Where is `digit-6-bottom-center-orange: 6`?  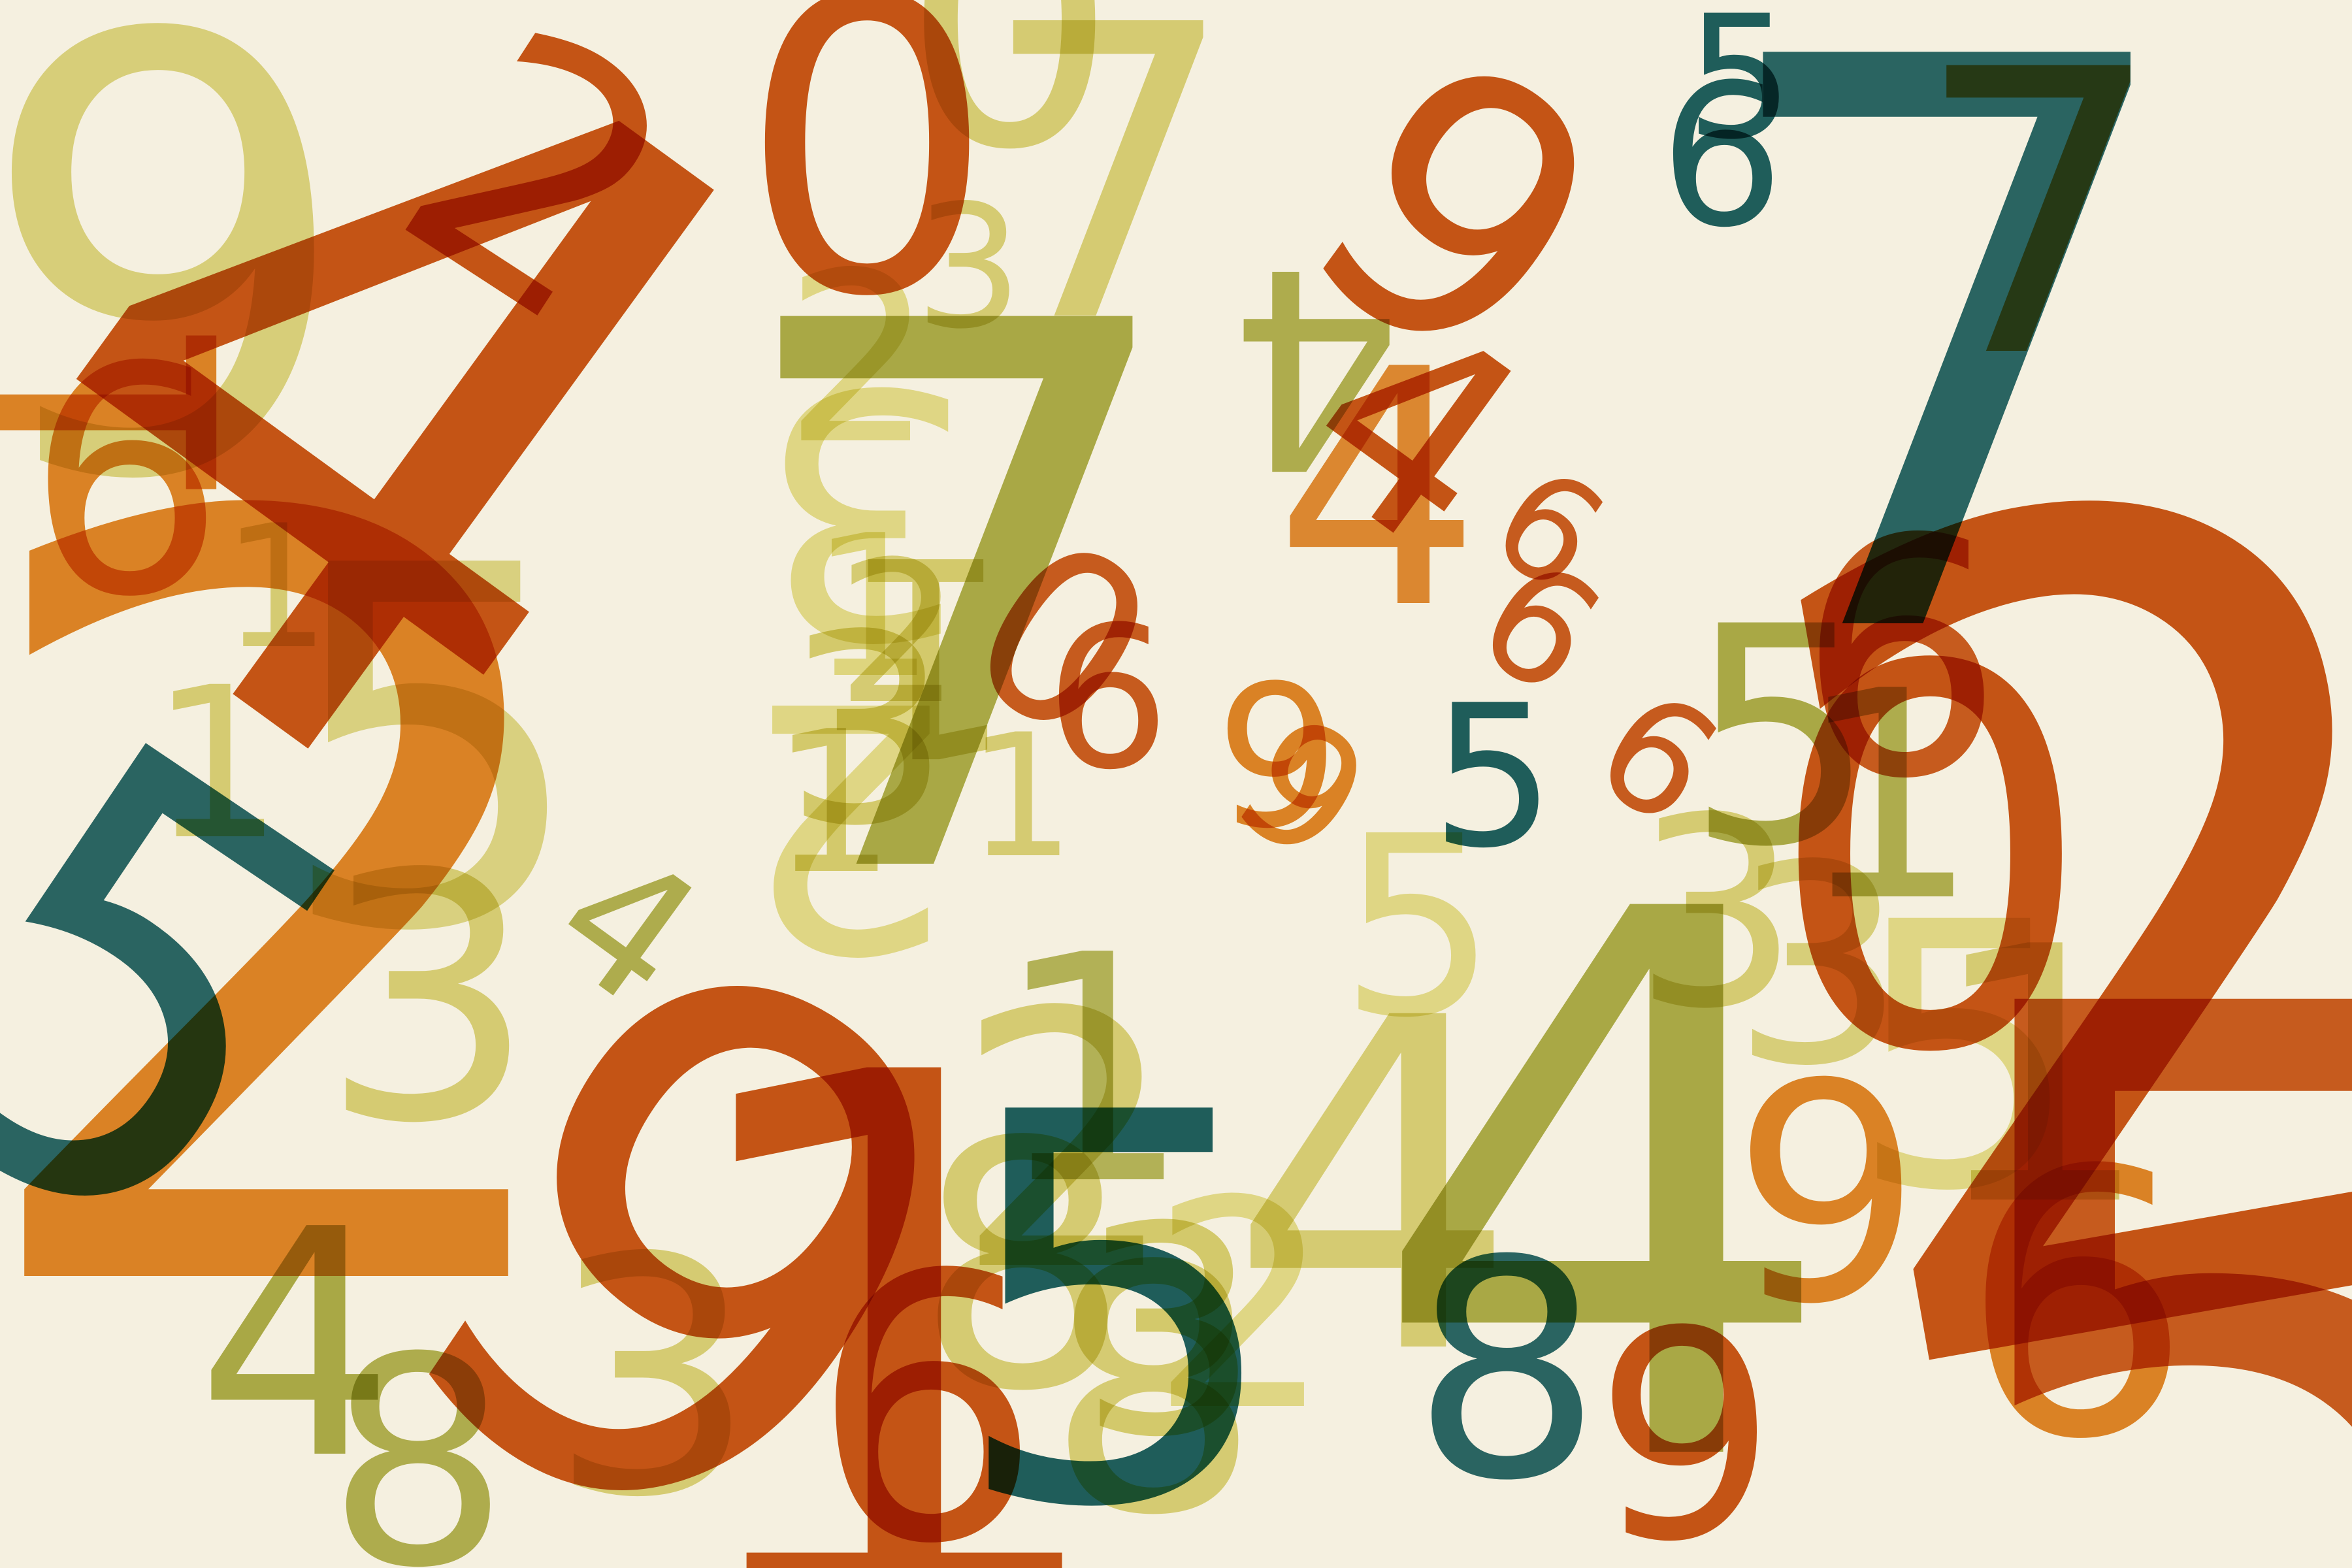 digit-6-bottom-center-orange: 6 is located at coordinates (926, 1383).